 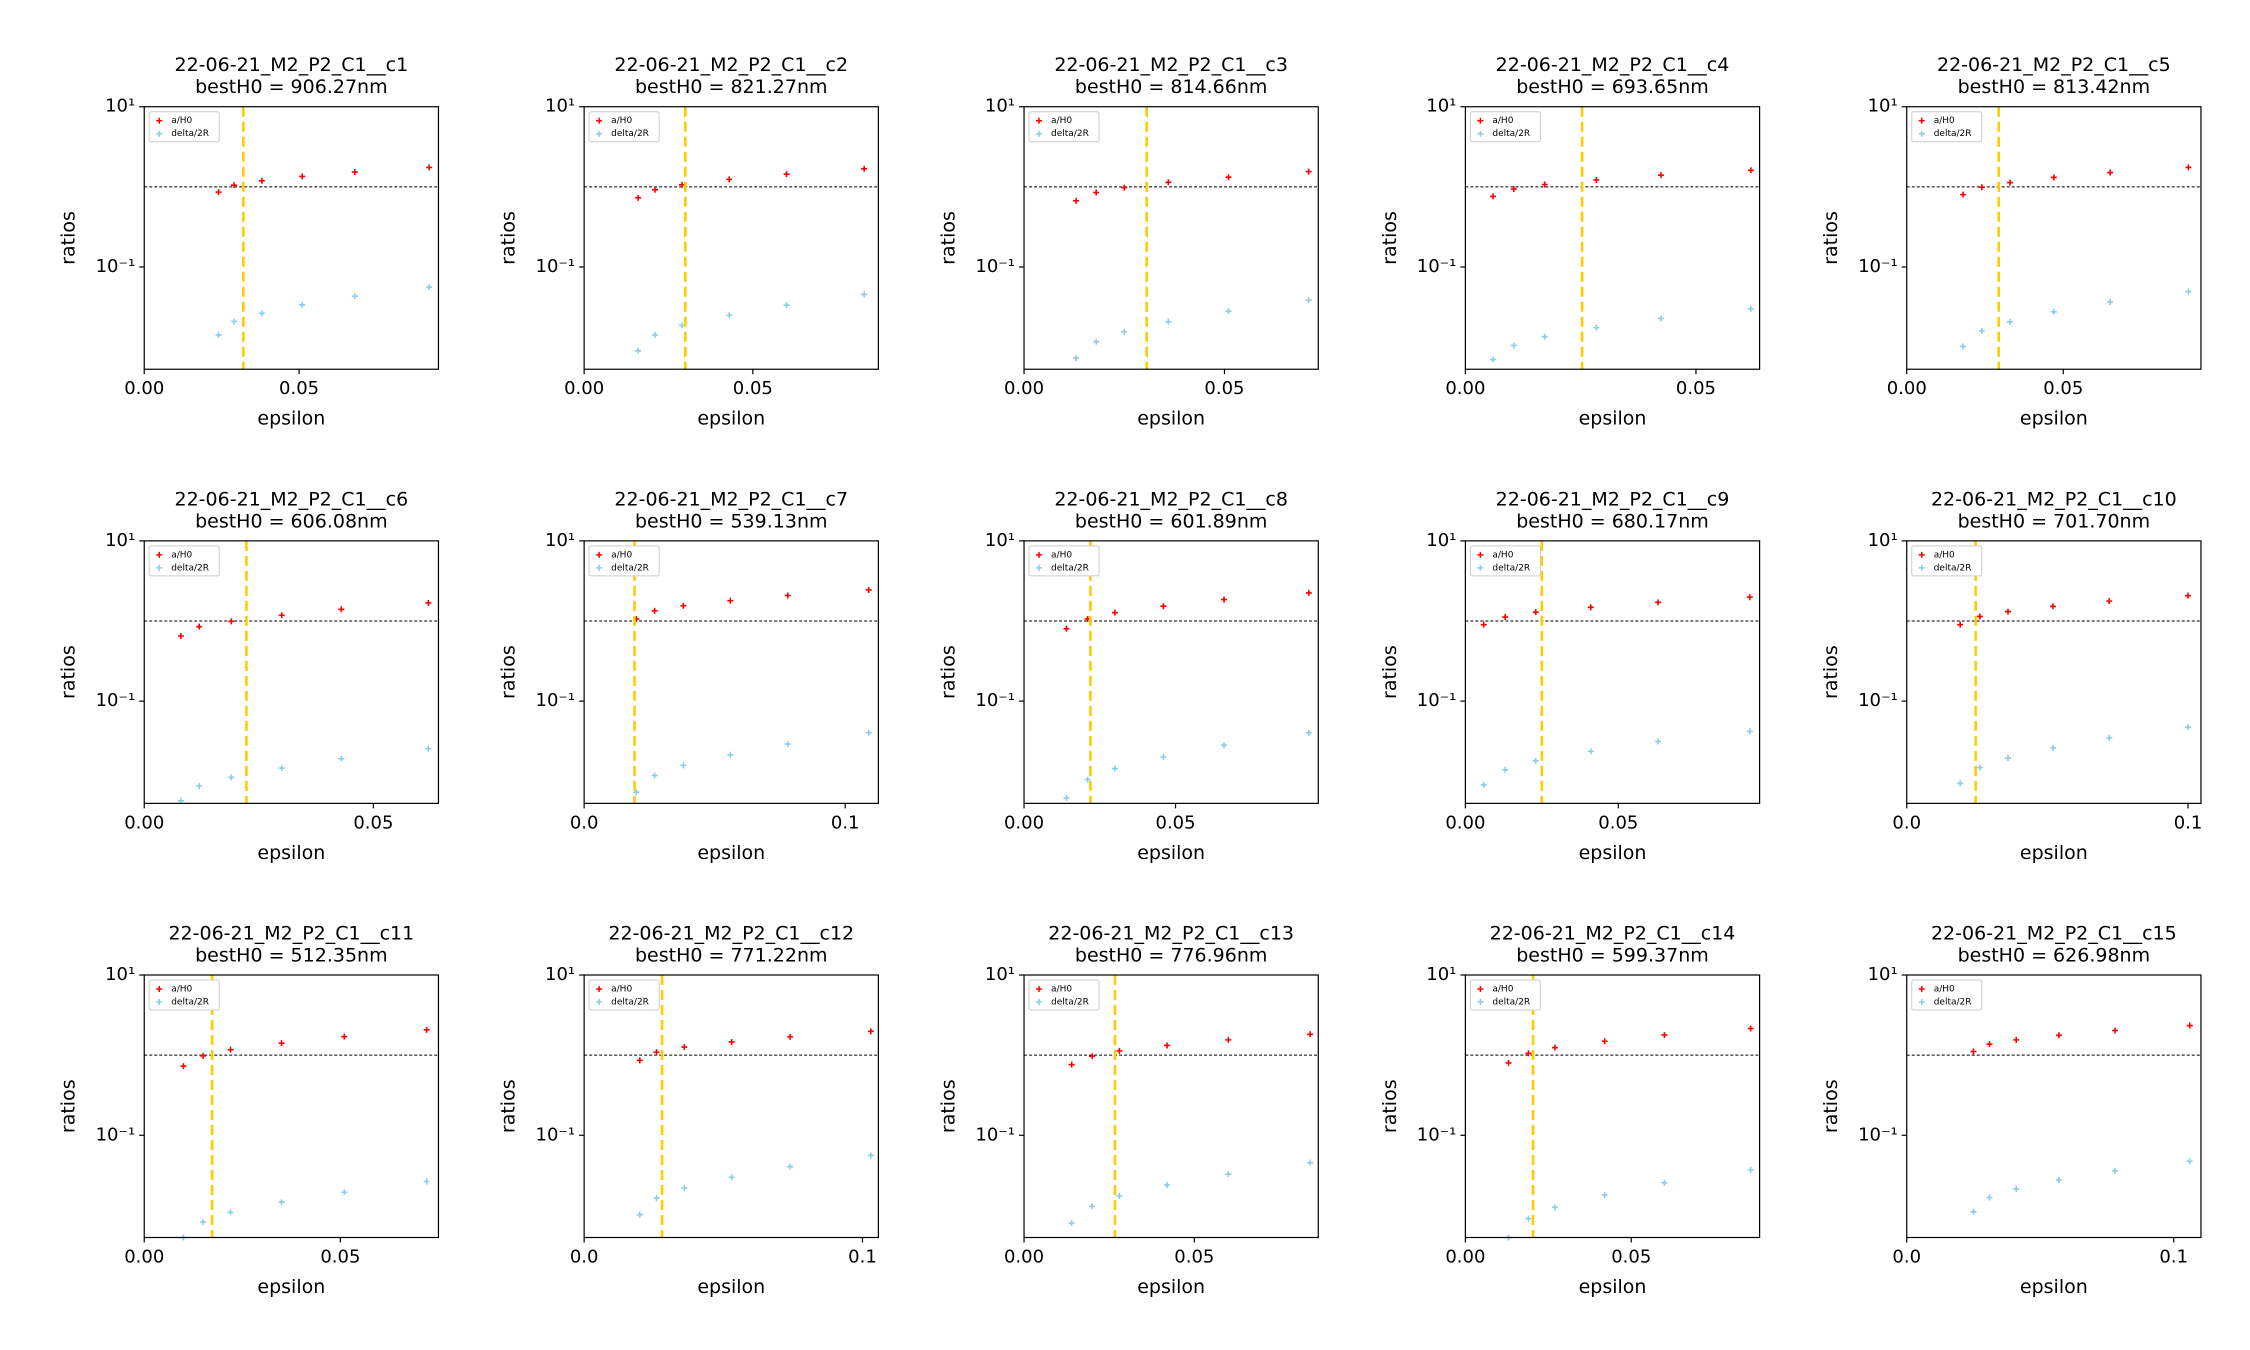 I want to click on subplot-subtitle: bestH0 = 906.27nm, so click(x=291, y=87).